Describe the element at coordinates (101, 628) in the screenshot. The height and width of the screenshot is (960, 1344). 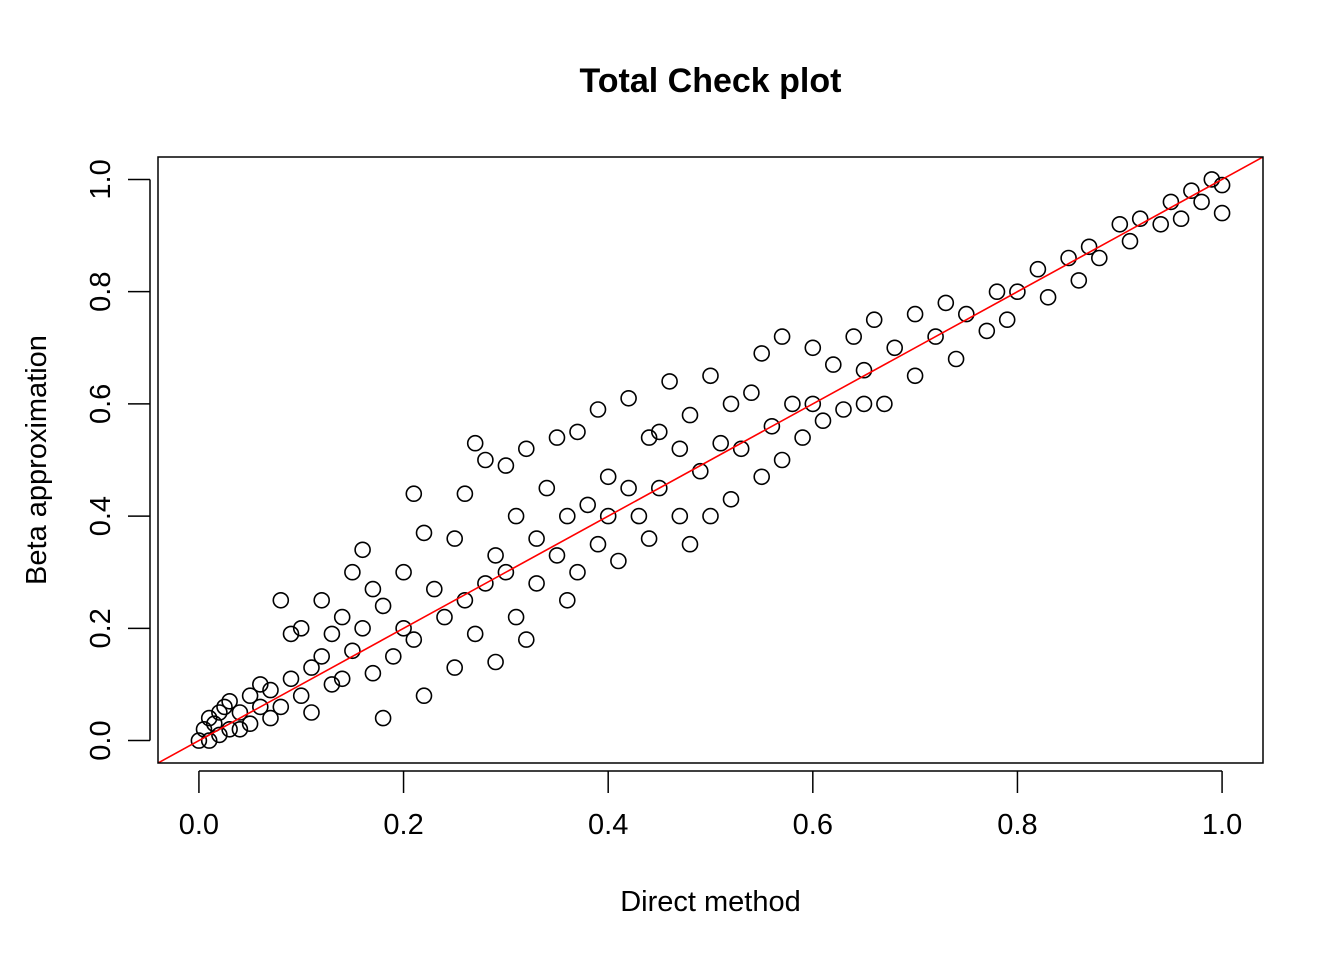
I see `y-tick-label: 0.2` at that location.